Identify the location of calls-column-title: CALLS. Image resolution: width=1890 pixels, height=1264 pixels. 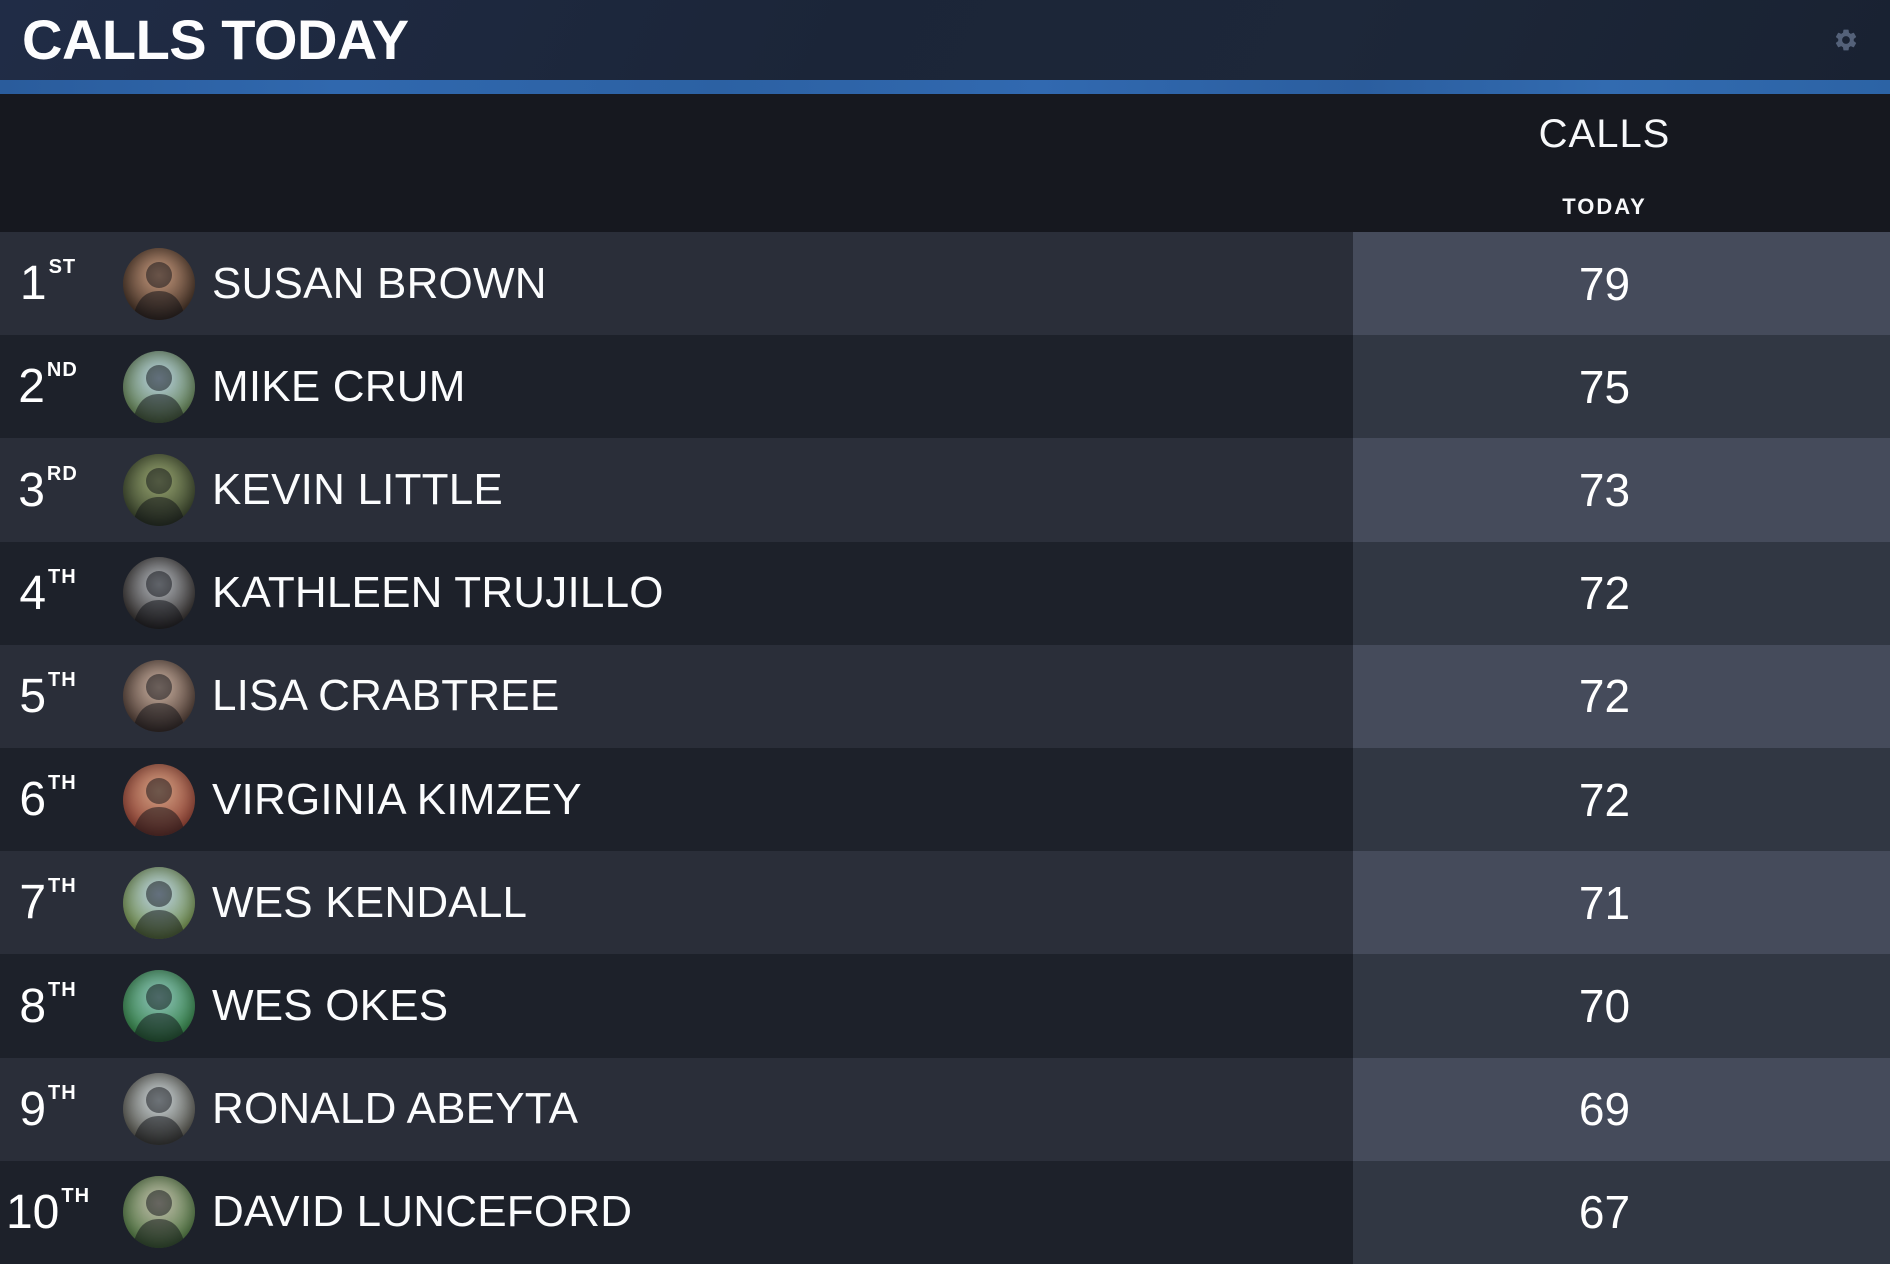
(1604, 134).